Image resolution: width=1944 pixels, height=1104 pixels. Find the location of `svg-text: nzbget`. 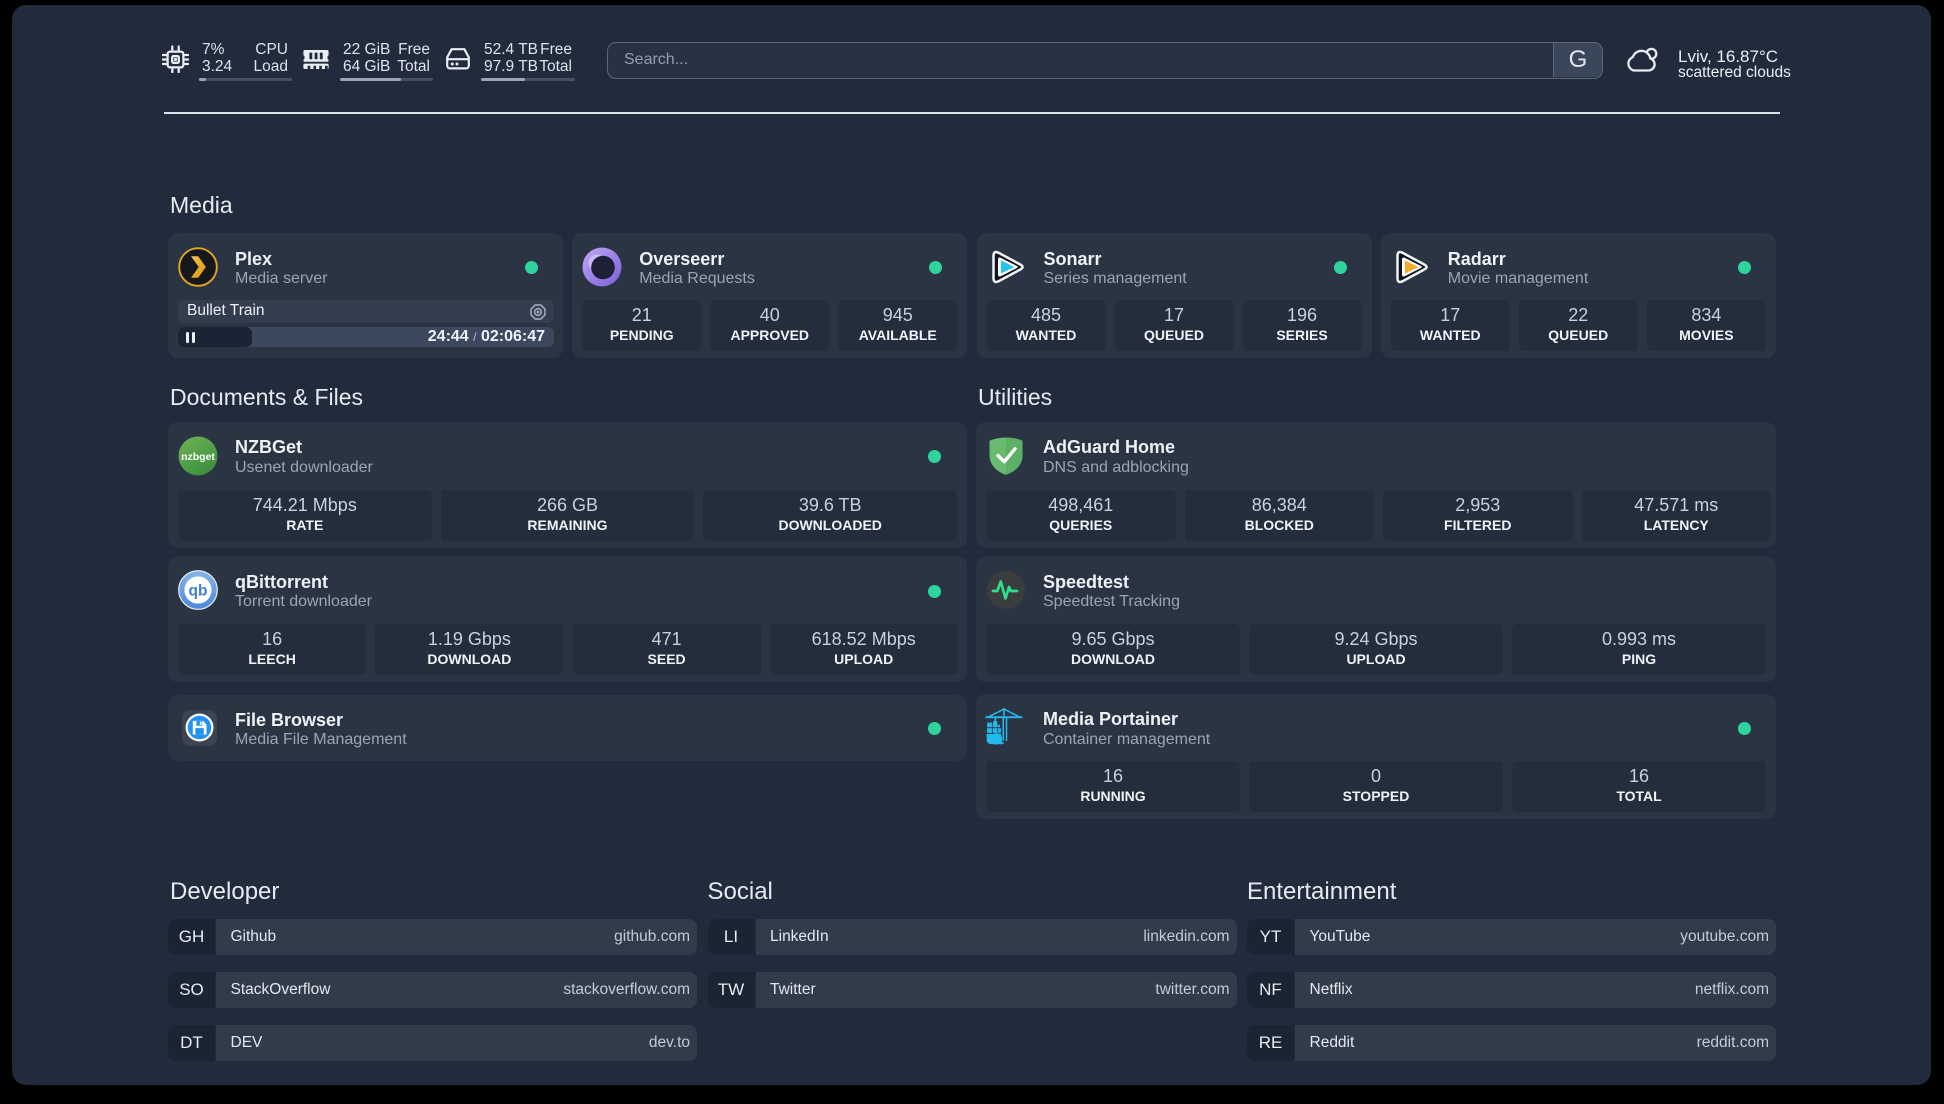

svg-text: nzbget is located at coordinates (198, 457).